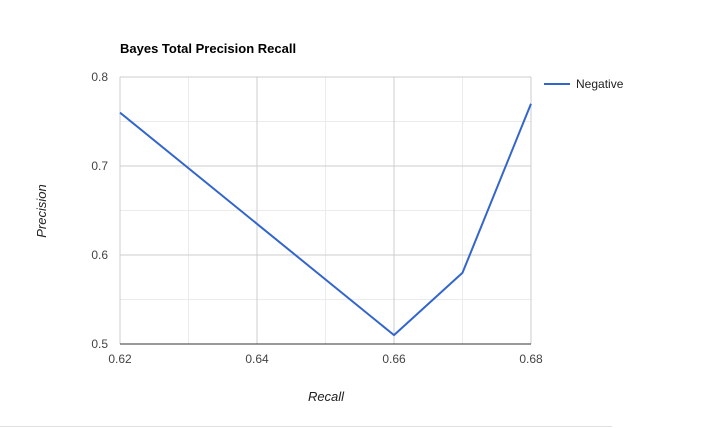 This screenshot has height=428, width=709. What do you see at coordinates (306, 426) in the screenshot?
I see `bottom-divider` at bounding box center [306, 426].